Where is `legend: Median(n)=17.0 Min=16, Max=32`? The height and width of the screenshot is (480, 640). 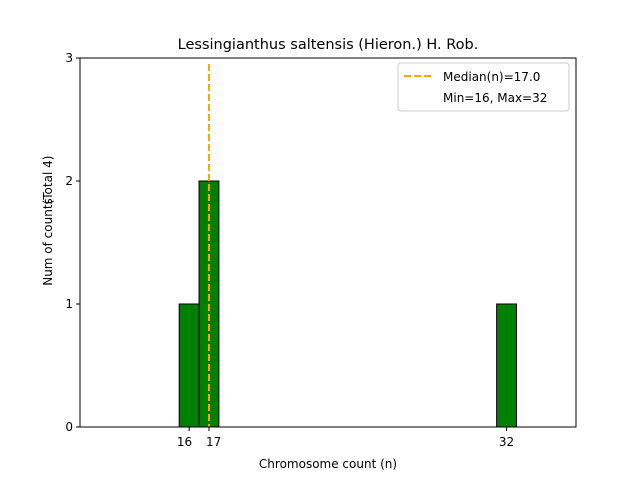
legend: Median(n)=17.0 Min=16, Max=32 is located at coordinates (483, 87).